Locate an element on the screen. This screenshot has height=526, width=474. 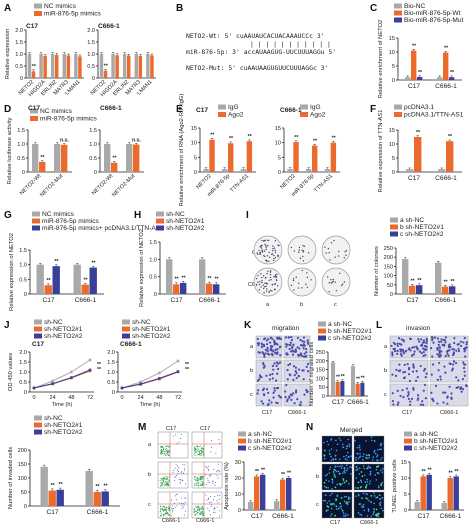
panel-letter-e: E is located at coordinates (179, 109).